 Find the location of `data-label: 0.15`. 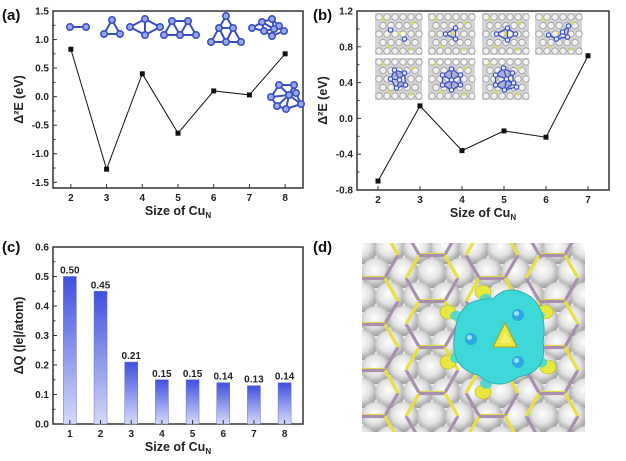

data-label: 0.15 is located at coordinates (193, 374).